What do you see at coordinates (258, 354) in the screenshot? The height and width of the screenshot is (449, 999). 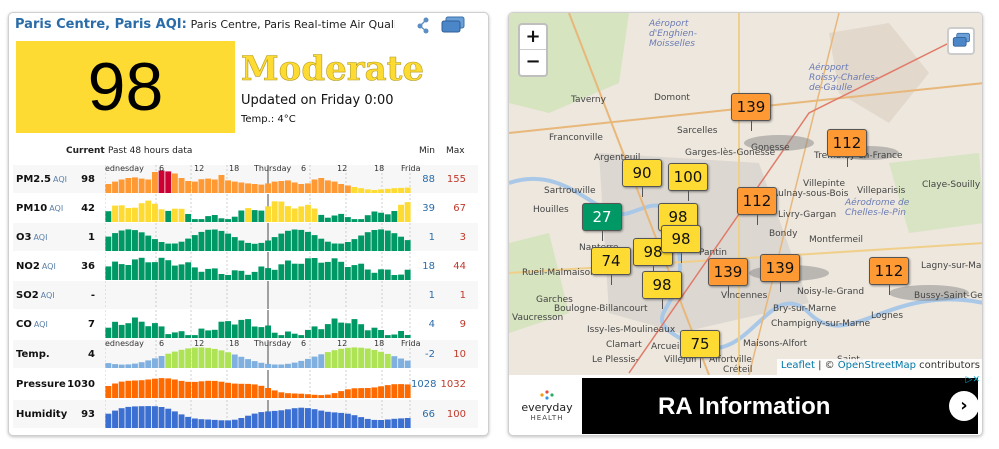 I see `sparkline-temp` at bounding box center [258, 354].